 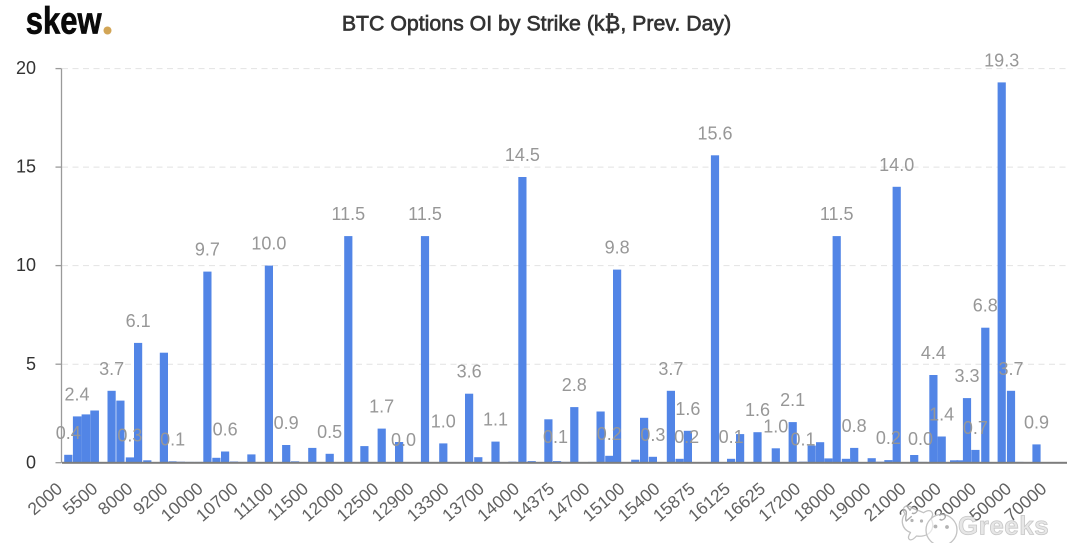 What do you see at coordinates (207, 250) in the screenshot?
I see `svg-text: 9.7` at bounding box center [207, 250].